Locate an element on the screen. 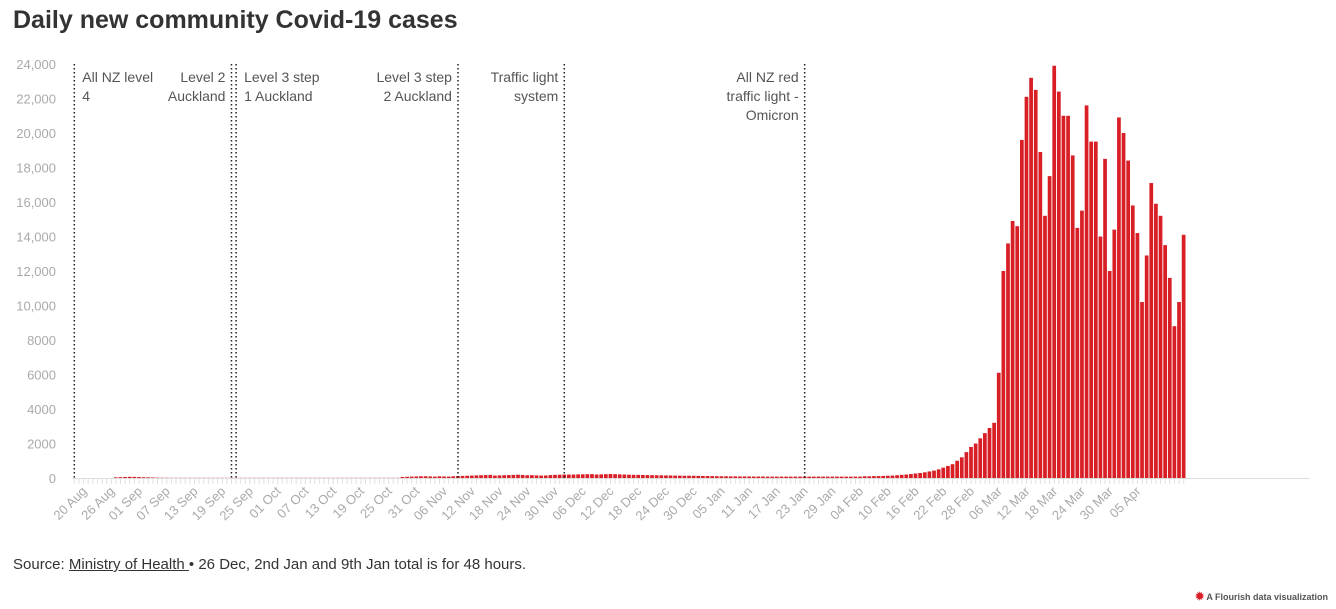 The width and height of the screenshot is (1336, 609). x-tick-label: 05 Apr is located at coordinates (1125, 502).